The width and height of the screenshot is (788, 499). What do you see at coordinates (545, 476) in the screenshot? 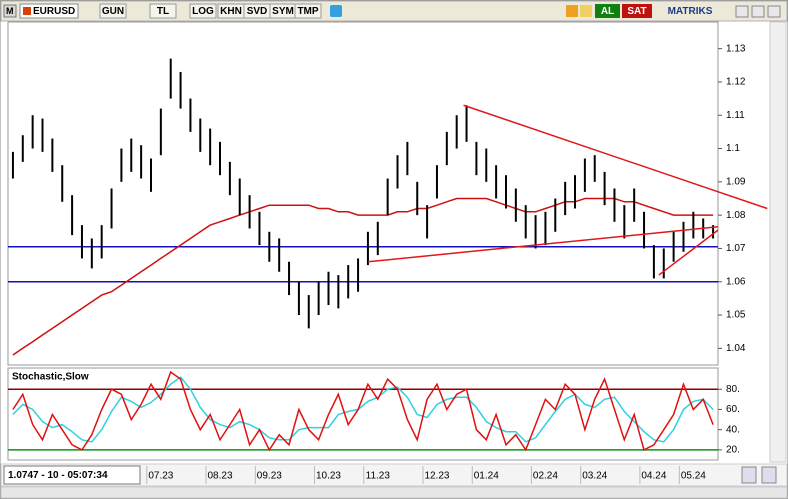
I see `x-tick-label: 02.24` at bounding box center [545, 476].